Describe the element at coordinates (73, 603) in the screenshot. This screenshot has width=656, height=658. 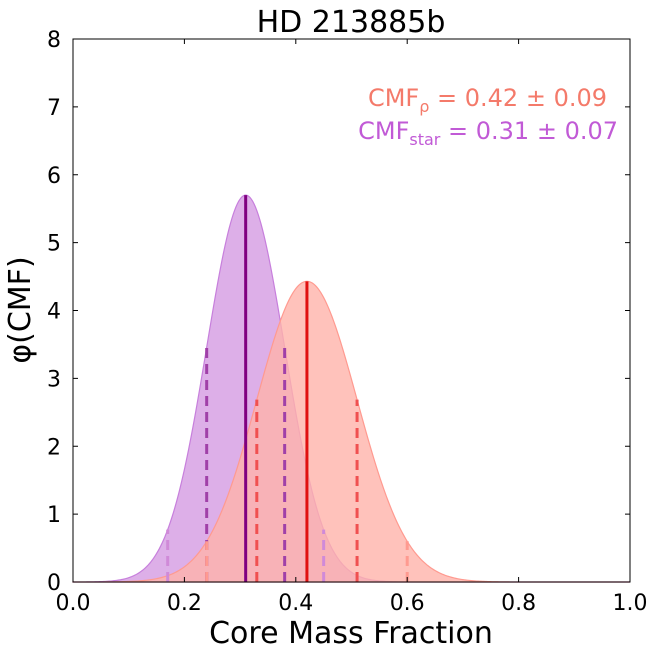
I see `x-tick-label: 0.0` at that location.